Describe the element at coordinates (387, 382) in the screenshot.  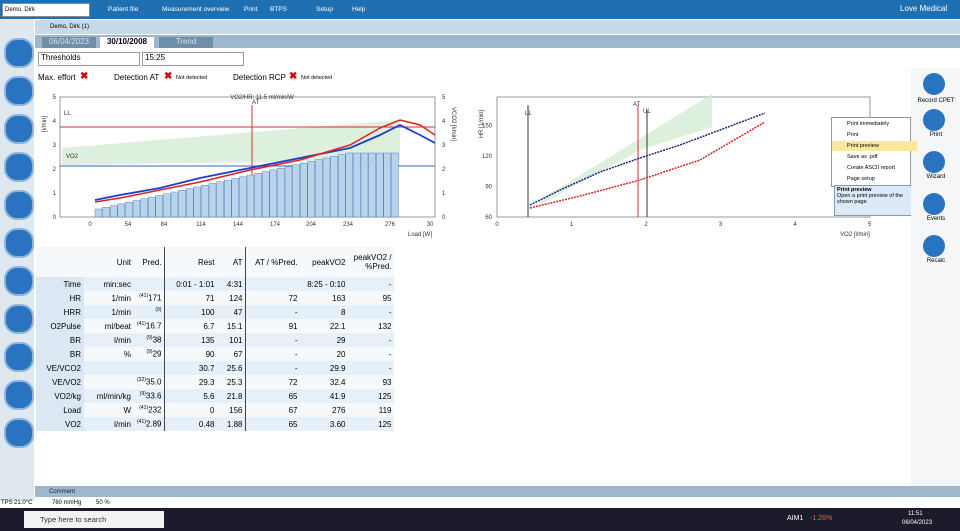
I see `cell: 93` at that location.